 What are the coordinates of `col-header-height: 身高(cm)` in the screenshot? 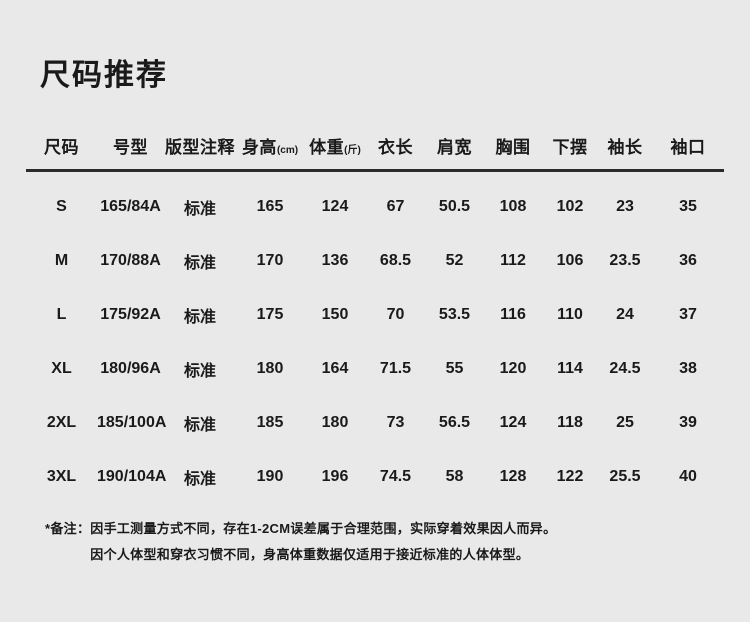 It's located at (270, 133).